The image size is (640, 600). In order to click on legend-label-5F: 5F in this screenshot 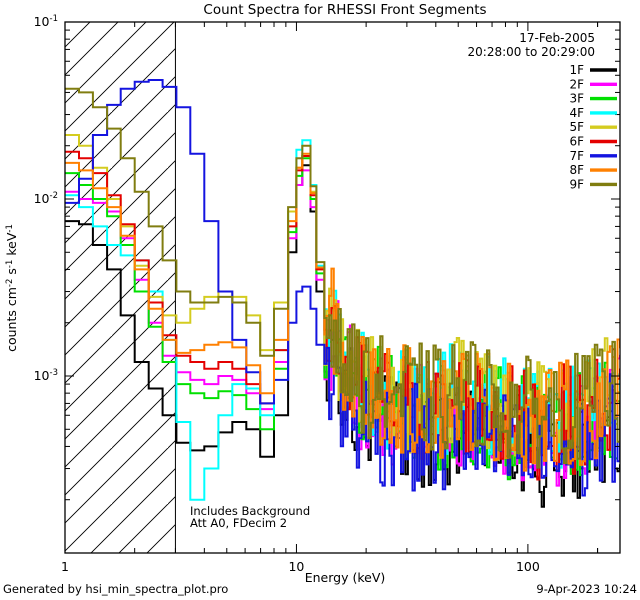, I will do `click(576, 127)`.